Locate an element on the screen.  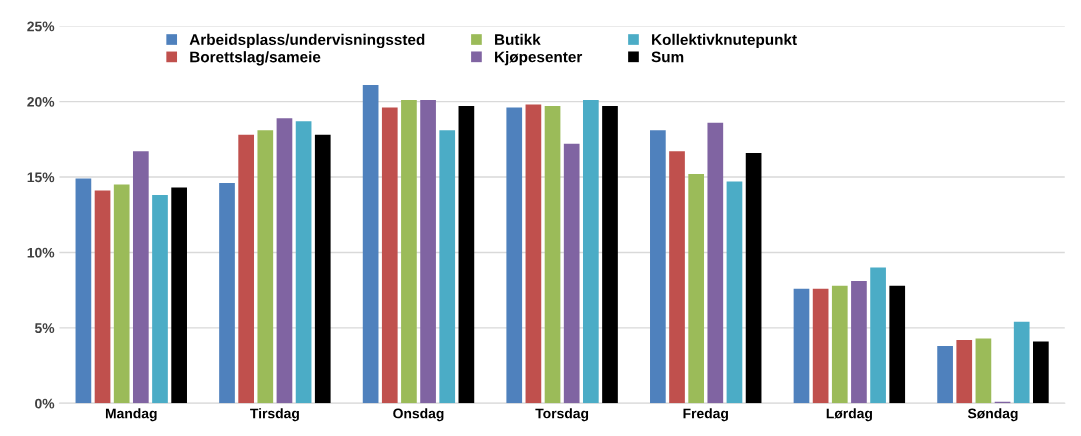
y-tick-label: 0% is located at coordinates (45, 403).